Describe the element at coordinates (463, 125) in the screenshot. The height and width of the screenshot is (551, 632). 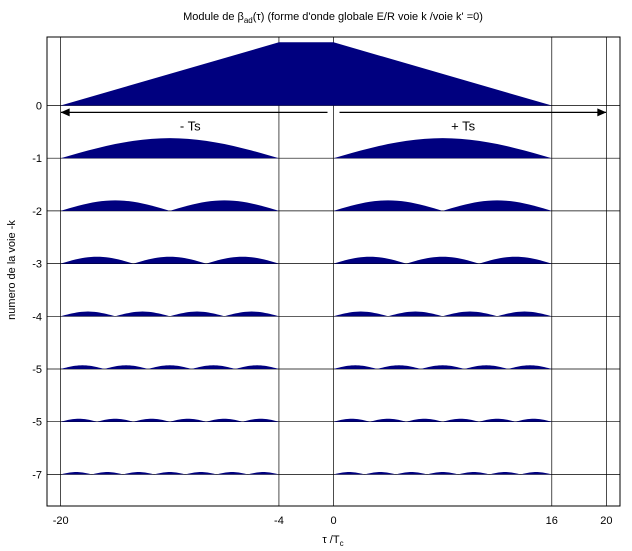
I see `delay-arrow-label: + Ts` at that location.